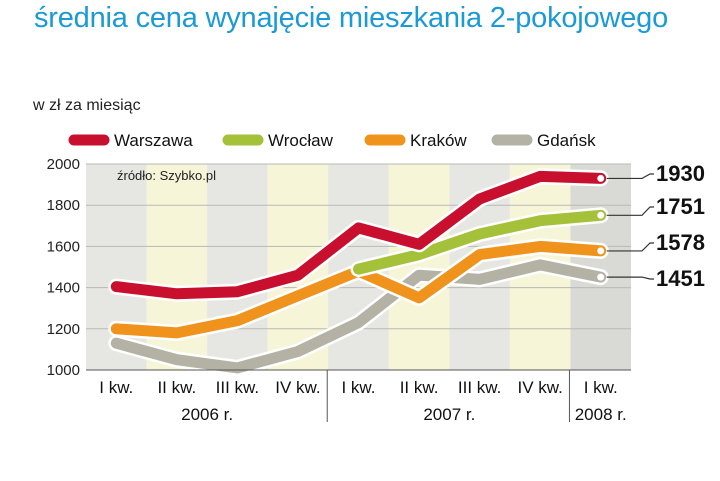  I want to click on y-tick-label: 1600, so click(63, 246).